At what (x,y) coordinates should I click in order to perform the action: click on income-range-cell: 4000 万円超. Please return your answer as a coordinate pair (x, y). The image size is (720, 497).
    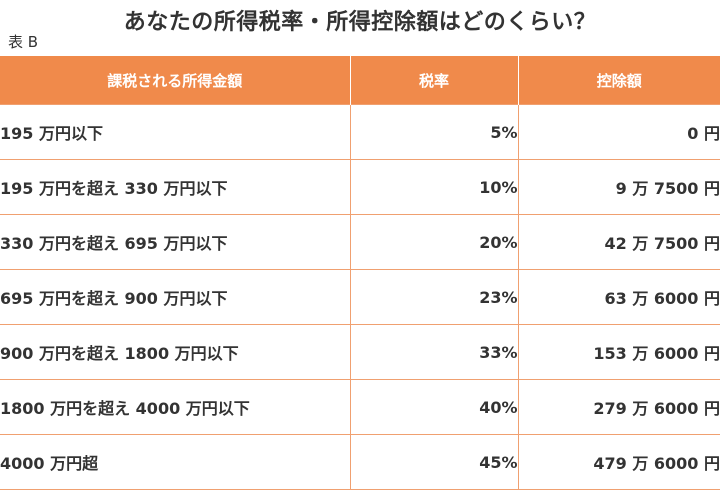
    Looking at the image, I should click on (175, 462).